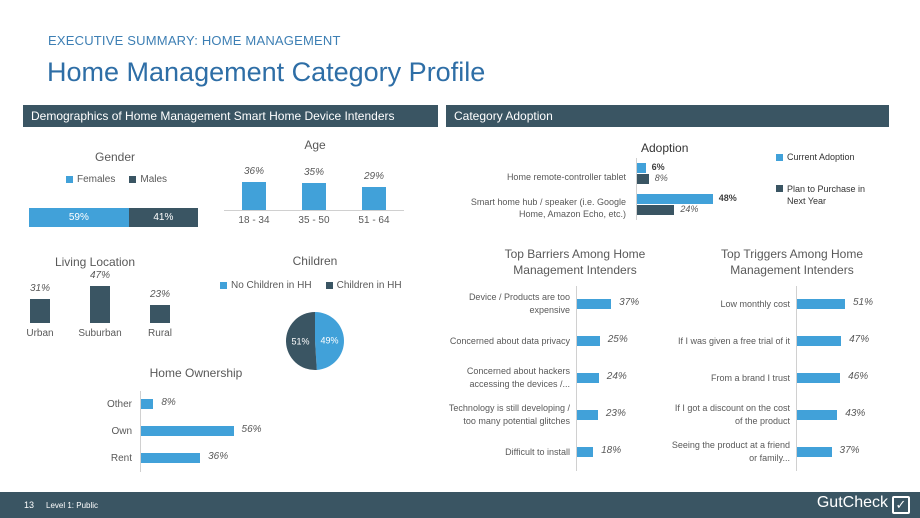 The image size is (920, 518). Describe the element at coordinates (140, 431) in the screenshot. I see `ownership-axis` at that location.